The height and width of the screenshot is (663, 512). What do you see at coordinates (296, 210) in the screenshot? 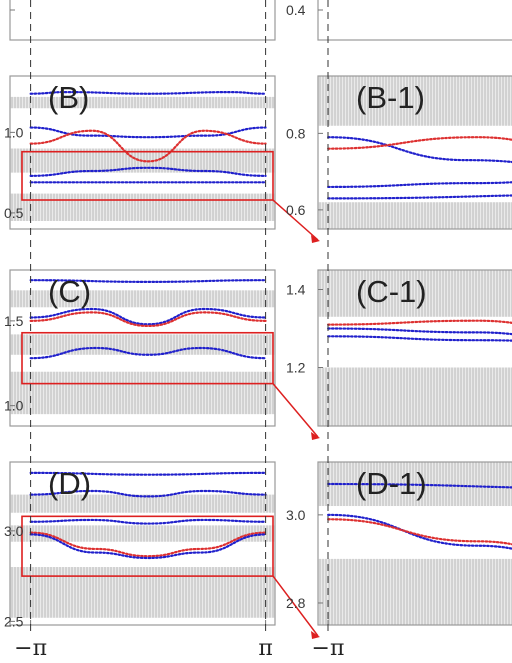
I see `y-tick-label: 0.6` at bounding box center [296, 210].